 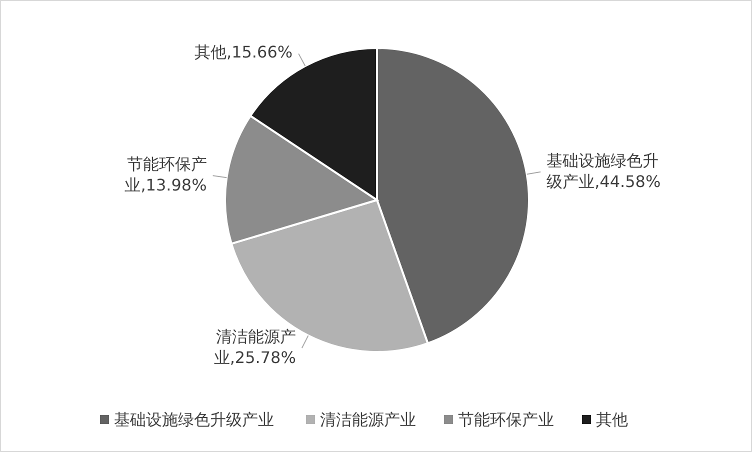 I want to click on legend-label: 清洁能源产业, so click(x=368, y=419).